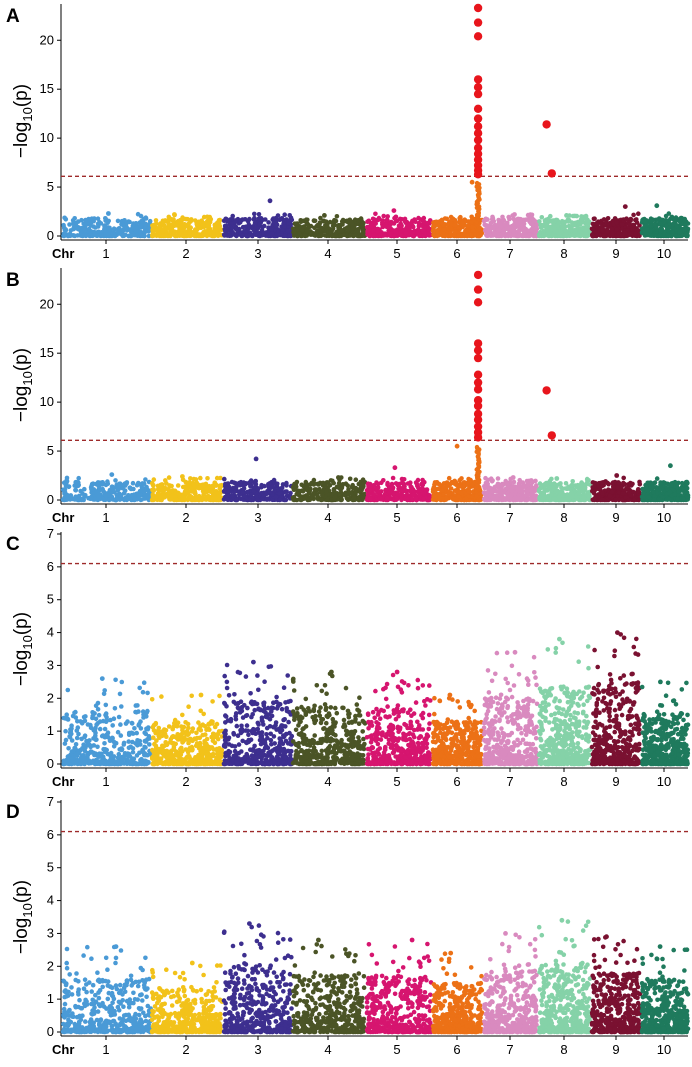 The width and height of the screenshot is (692, 1067). What do you see at coordinates (13, 280) in the screenshot?
I see `panel-letter: B` at bounding box center [13, 280].